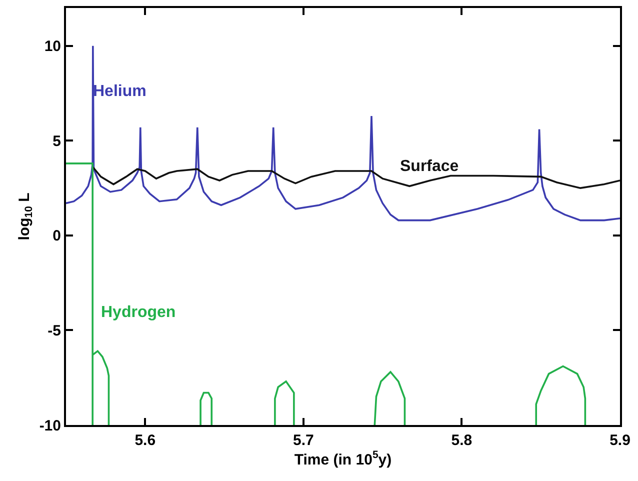  I want to click on series-label: Surface, so click(429, 166).